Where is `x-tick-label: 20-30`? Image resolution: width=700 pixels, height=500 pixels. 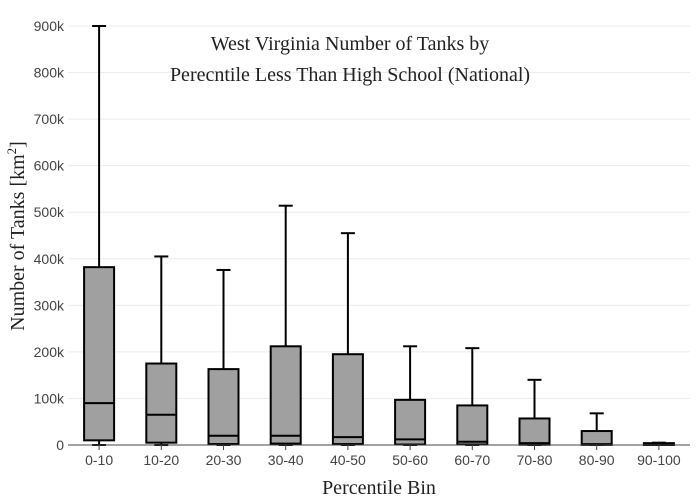
x-tick-label: 20-30 is located at coordinates (224, 460).